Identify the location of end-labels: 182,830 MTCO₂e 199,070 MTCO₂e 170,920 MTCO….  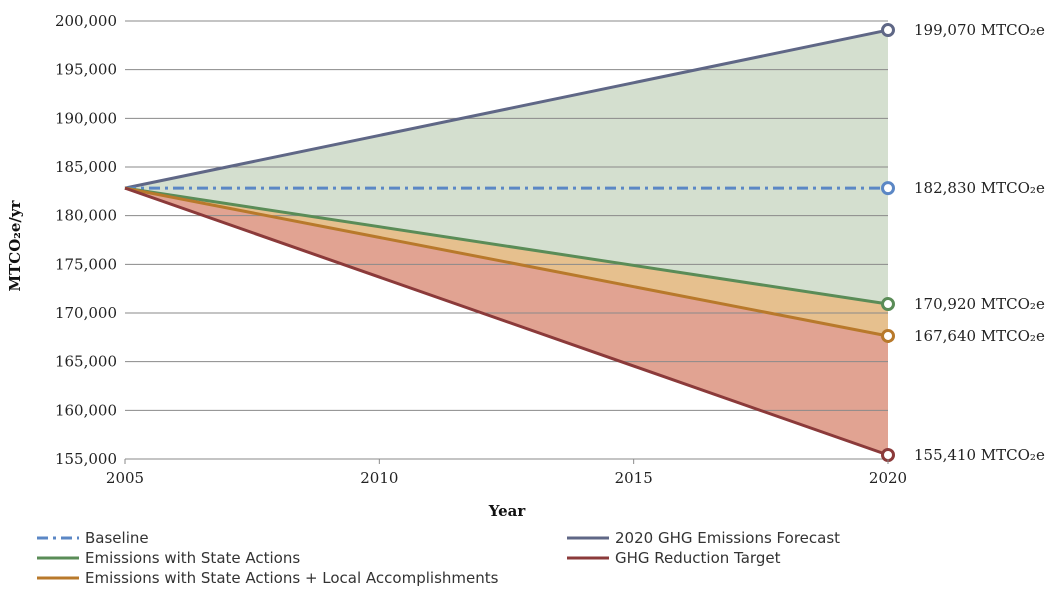
(979, 242).